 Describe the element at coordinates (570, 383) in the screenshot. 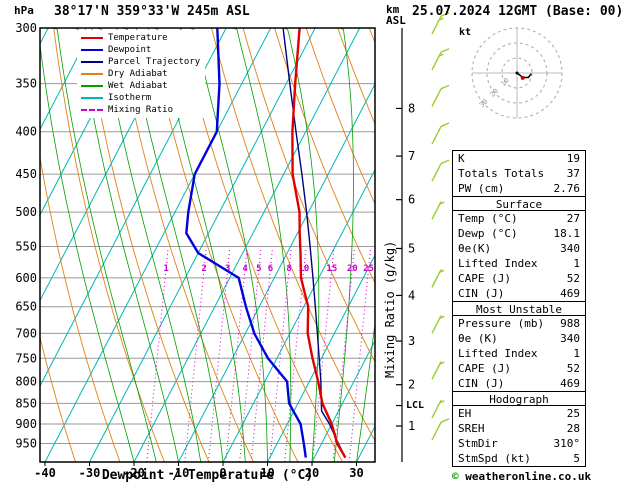

I see `table-row-value: 469` at that location.